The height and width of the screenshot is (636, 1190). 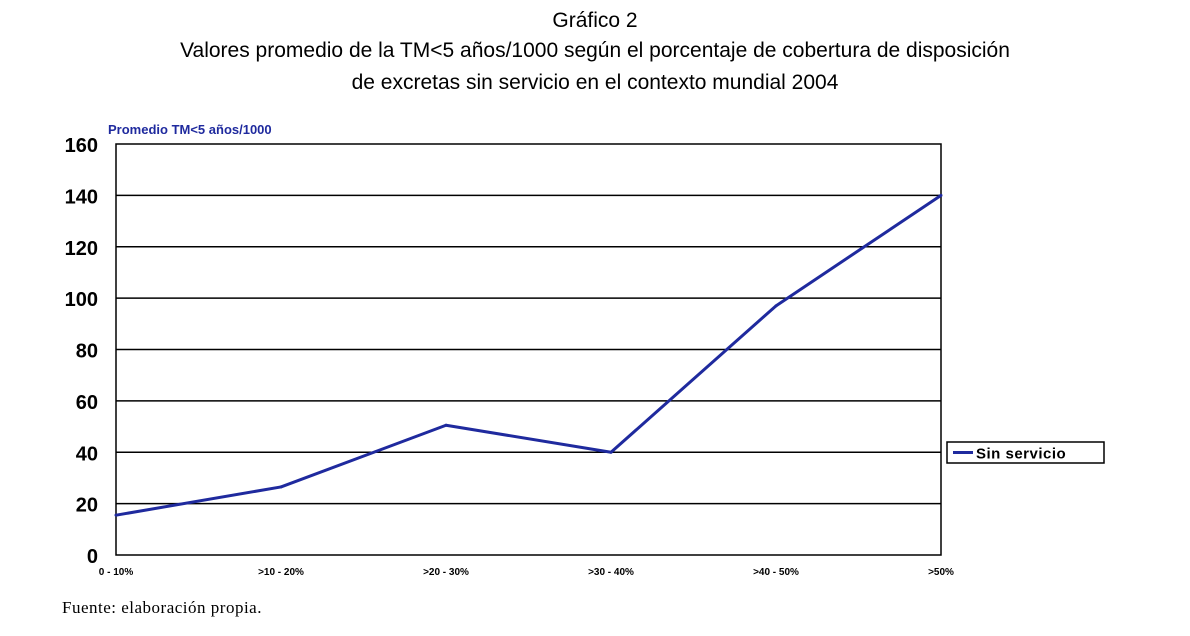 What do you see at coordinates (87, 403) in the screenshot?
I see `y-tick-label: 60` at bounding box center [87, 403].